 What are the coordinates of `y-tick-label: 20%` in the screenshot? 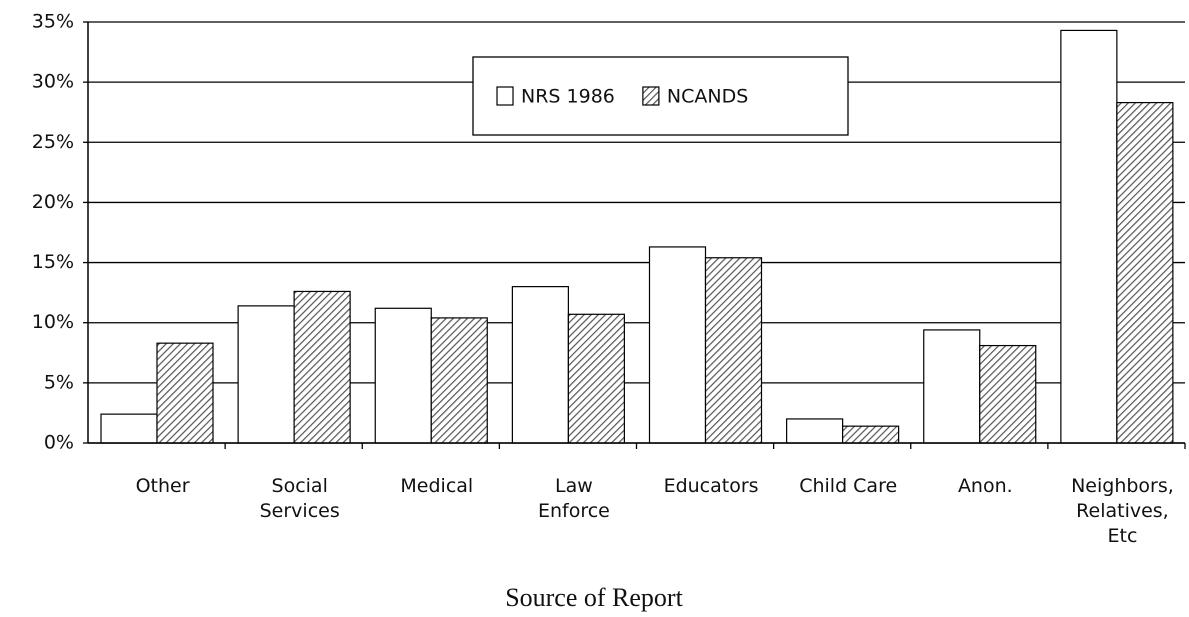 It's located at (53, 202).